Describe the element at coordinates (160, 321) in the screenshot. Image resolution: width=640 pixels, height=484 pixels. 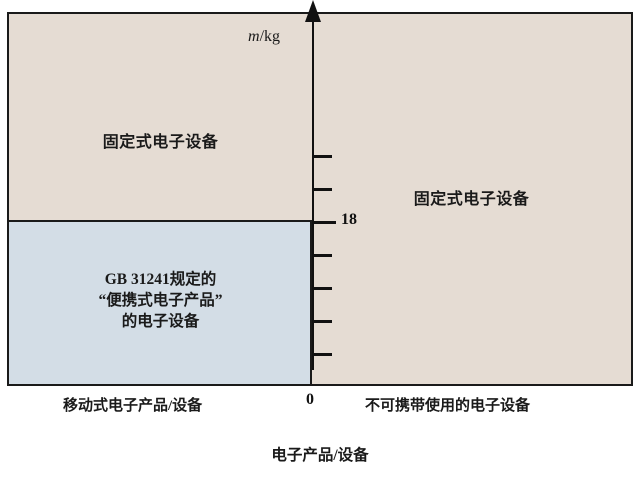
I see `region-label-portable-line3: 的电子设备` at that location.